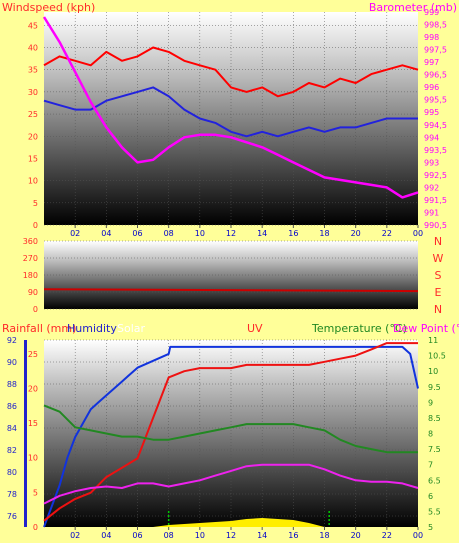  Describe the element at coordinates (430, 402) in the screenshot. I see `temperature-tick-label: 9` at that location.